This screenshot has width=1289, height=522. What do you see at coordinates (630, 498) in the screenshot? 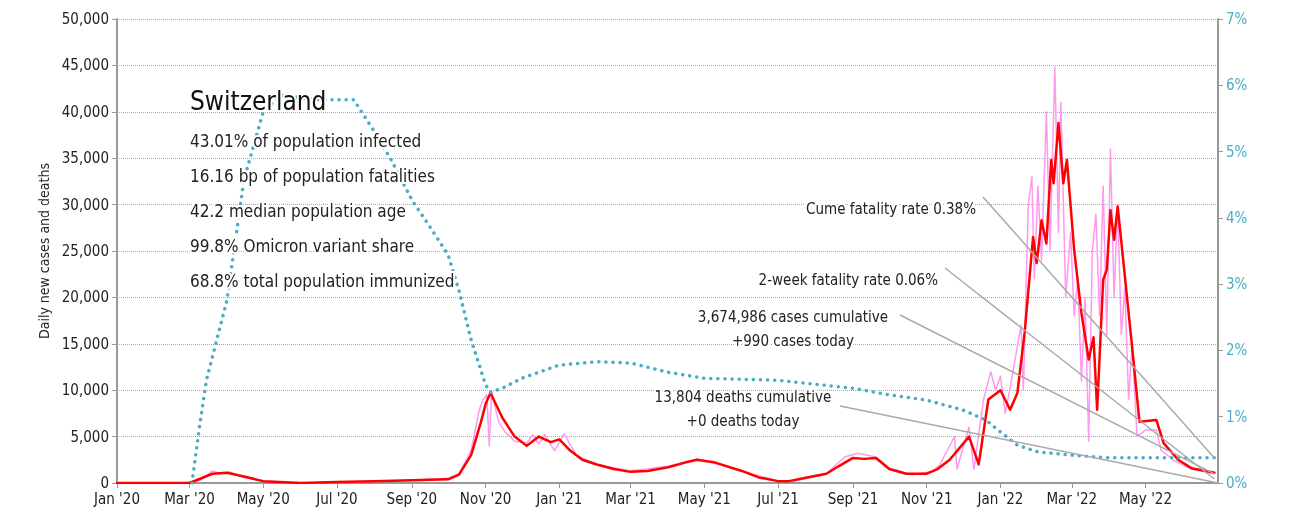
I see `x-tick-label: Mar '21` at bounding box center [630, 498].